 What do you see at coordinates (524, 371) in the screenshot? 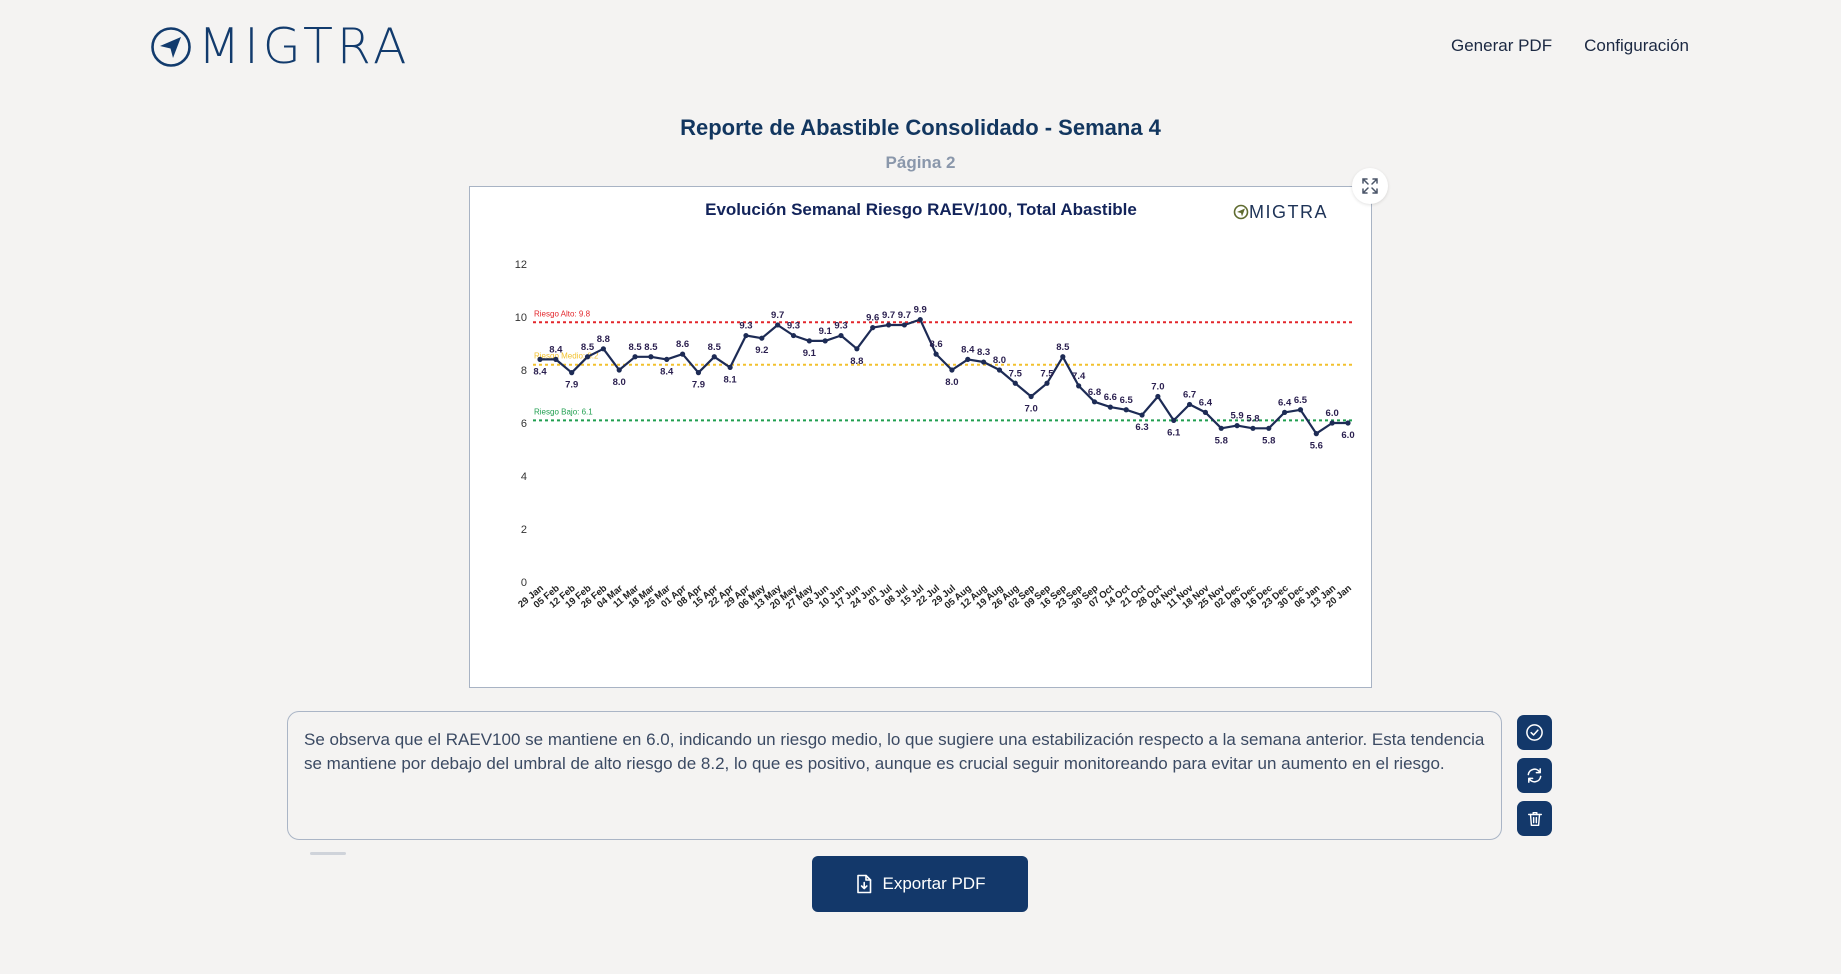
I see `y-tick-label: 8` at bounding box center [524, 371].